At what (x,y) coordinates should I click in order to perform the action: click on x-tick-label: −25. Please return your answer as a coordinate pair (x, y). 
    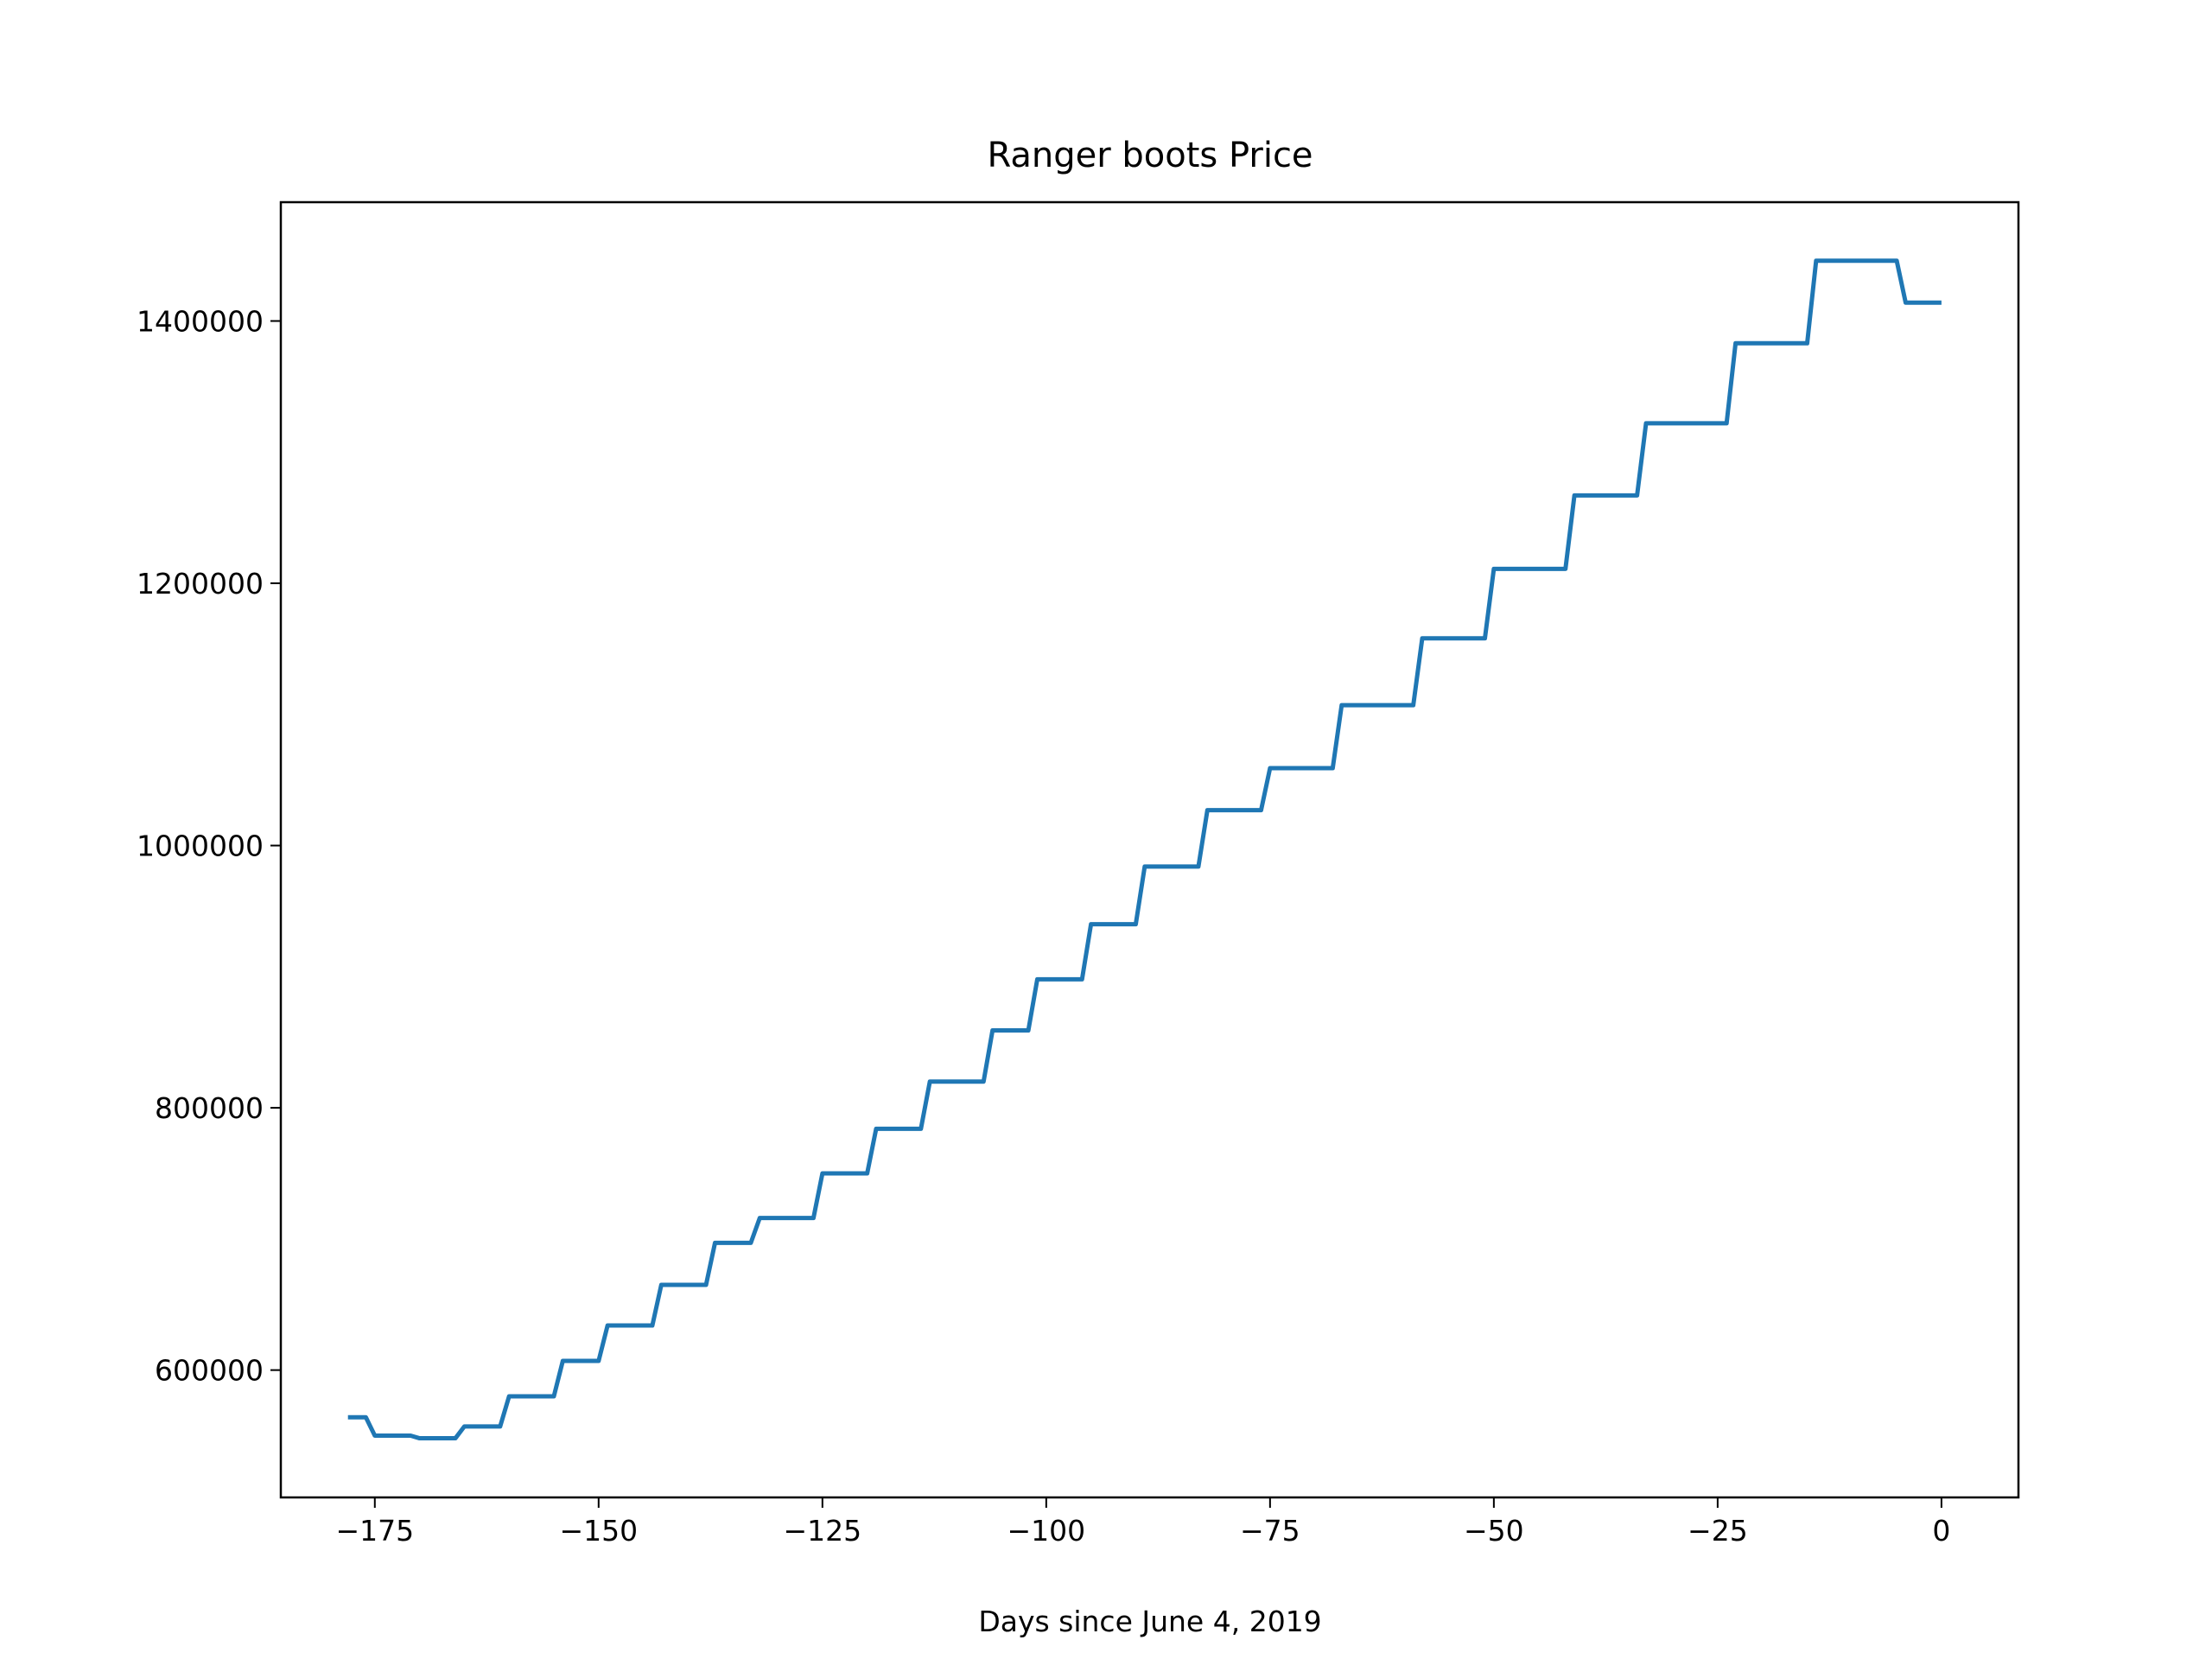
    Looking at the image, I should click on (1718, 1531).